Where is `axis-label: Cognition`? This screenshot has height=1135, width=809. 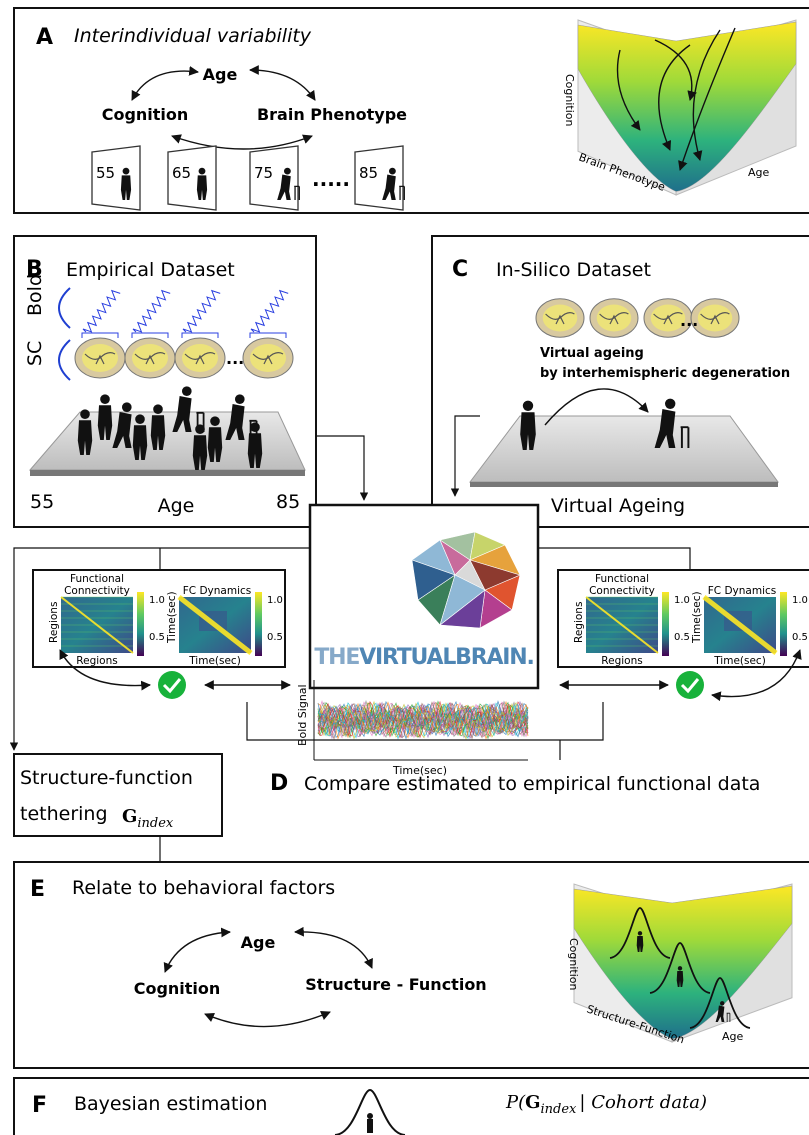
axis-label: Cognition is located at coordinates (573, 964).